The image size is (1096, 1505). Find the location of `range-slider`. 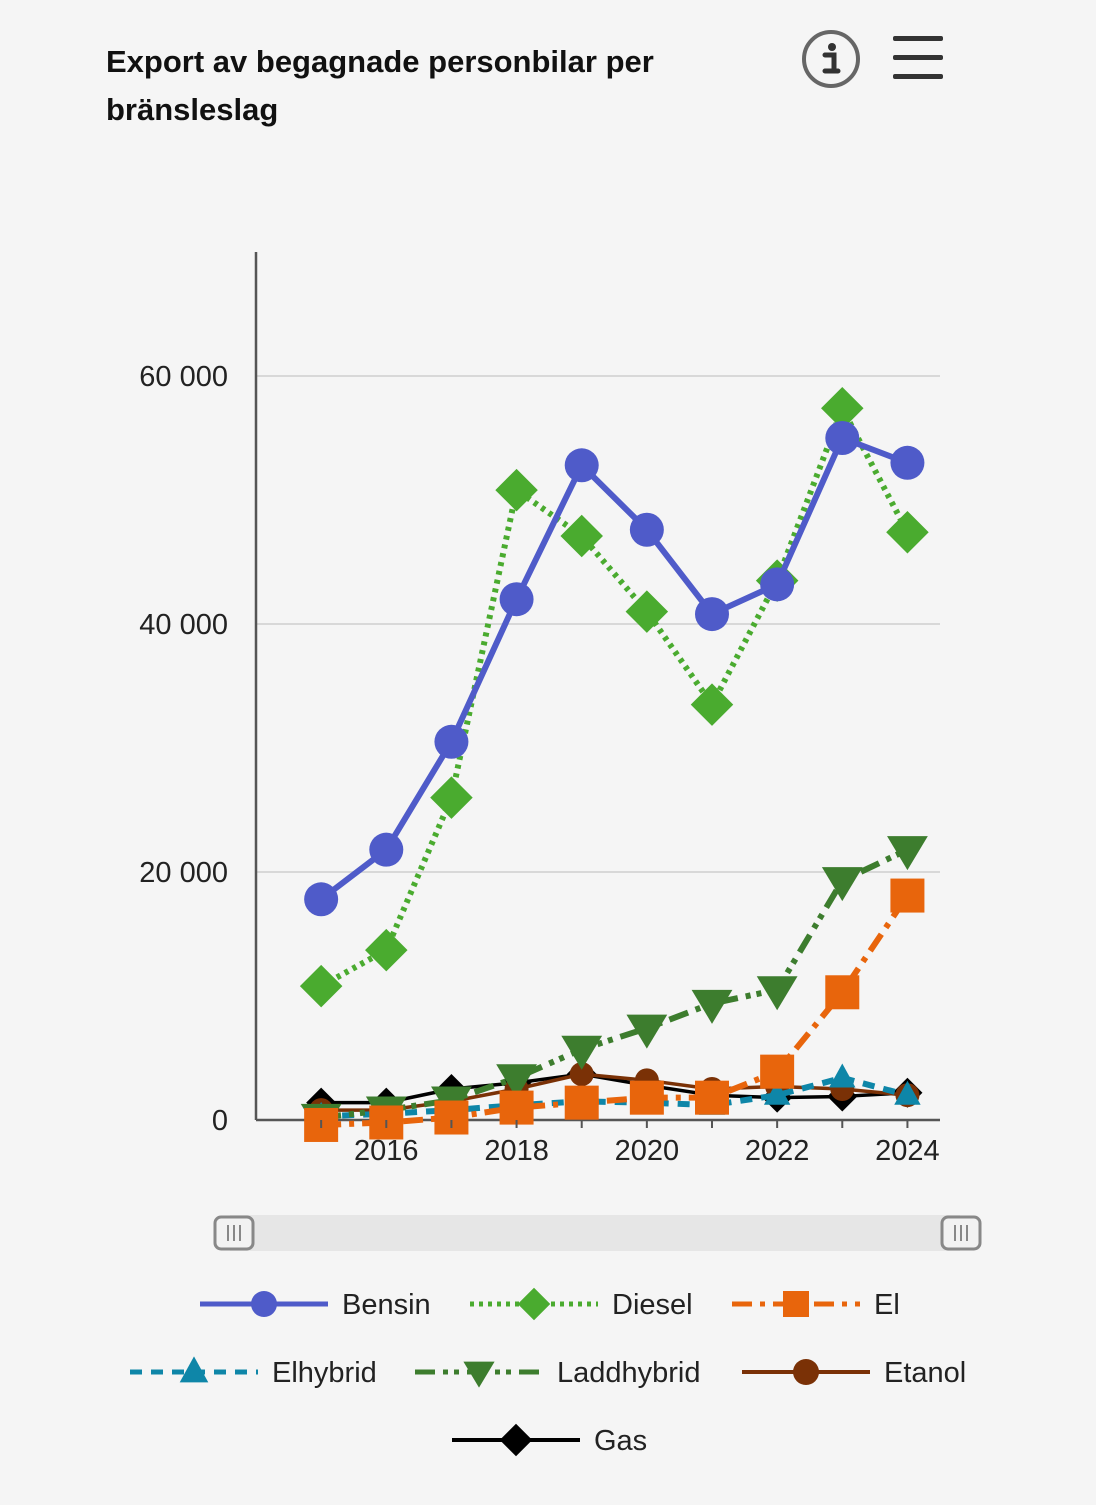

range-slider is located at coordinates (597, 1233).